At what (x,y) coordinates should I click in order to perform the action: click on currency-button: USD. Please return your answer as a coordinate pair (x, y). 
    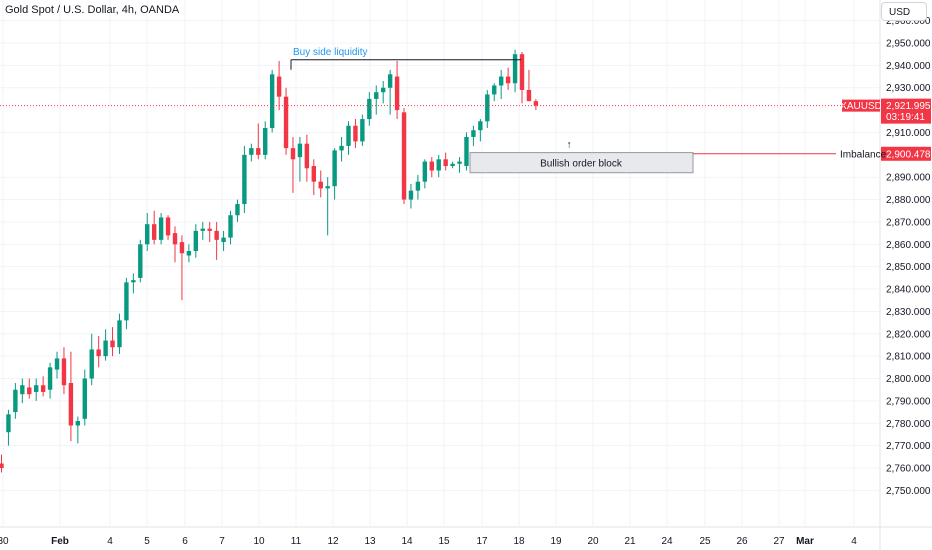
    Looking at the image, I should click on (904, 11).